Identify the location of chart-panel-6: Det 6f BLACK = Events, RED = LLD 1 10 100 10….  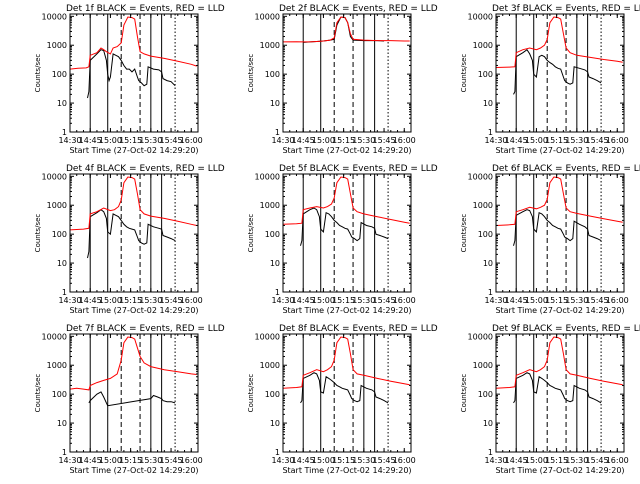
(550, 239).